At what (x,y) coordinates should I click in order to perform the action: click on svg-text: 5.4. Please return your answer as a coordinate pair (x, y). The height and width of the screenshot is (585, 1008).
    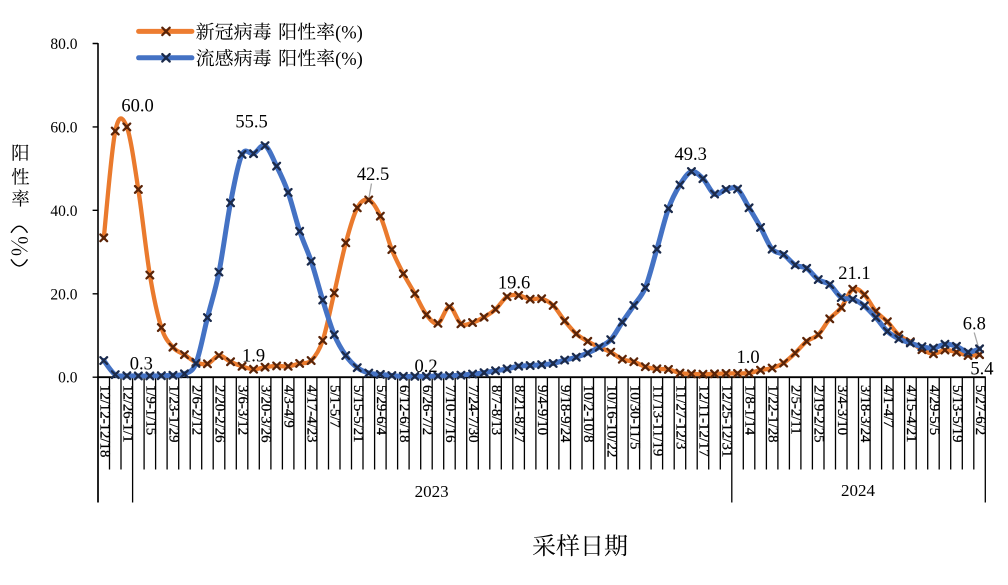
    Looking at the image, I should click on (981, 370).